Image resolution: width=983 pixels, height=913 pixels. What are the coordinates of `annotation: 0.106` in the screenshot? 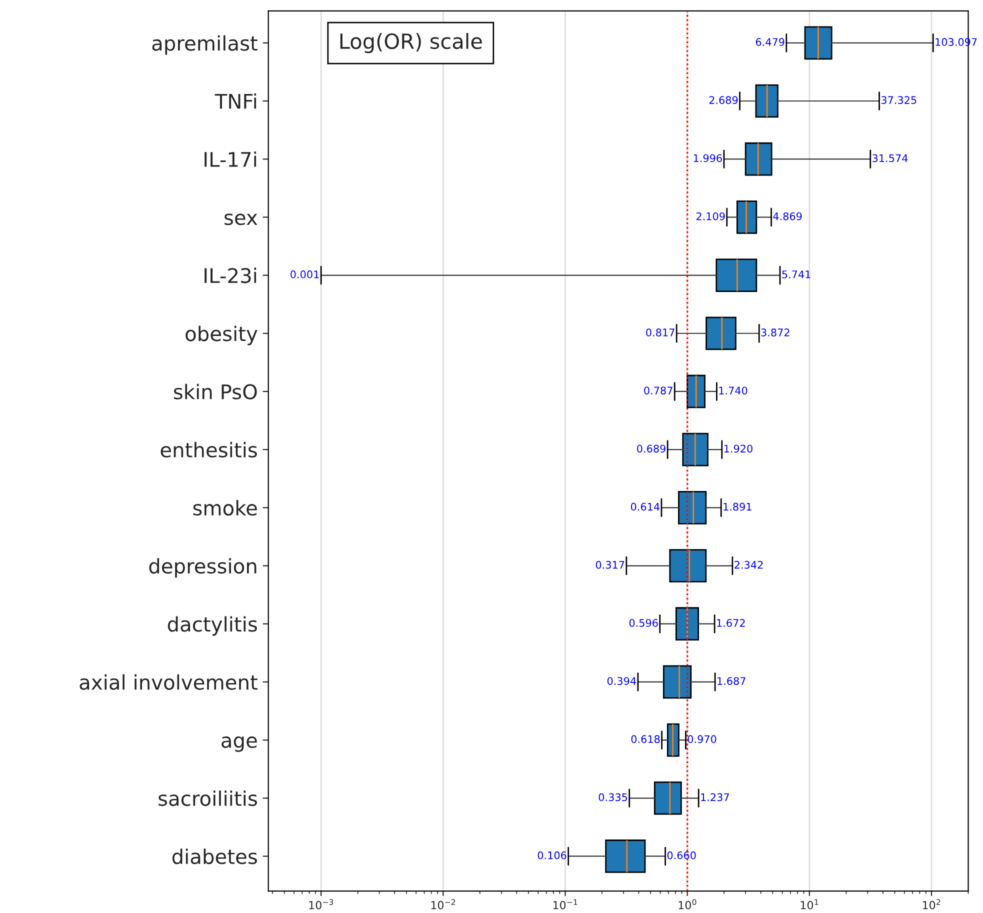 It's located at (552, 855).